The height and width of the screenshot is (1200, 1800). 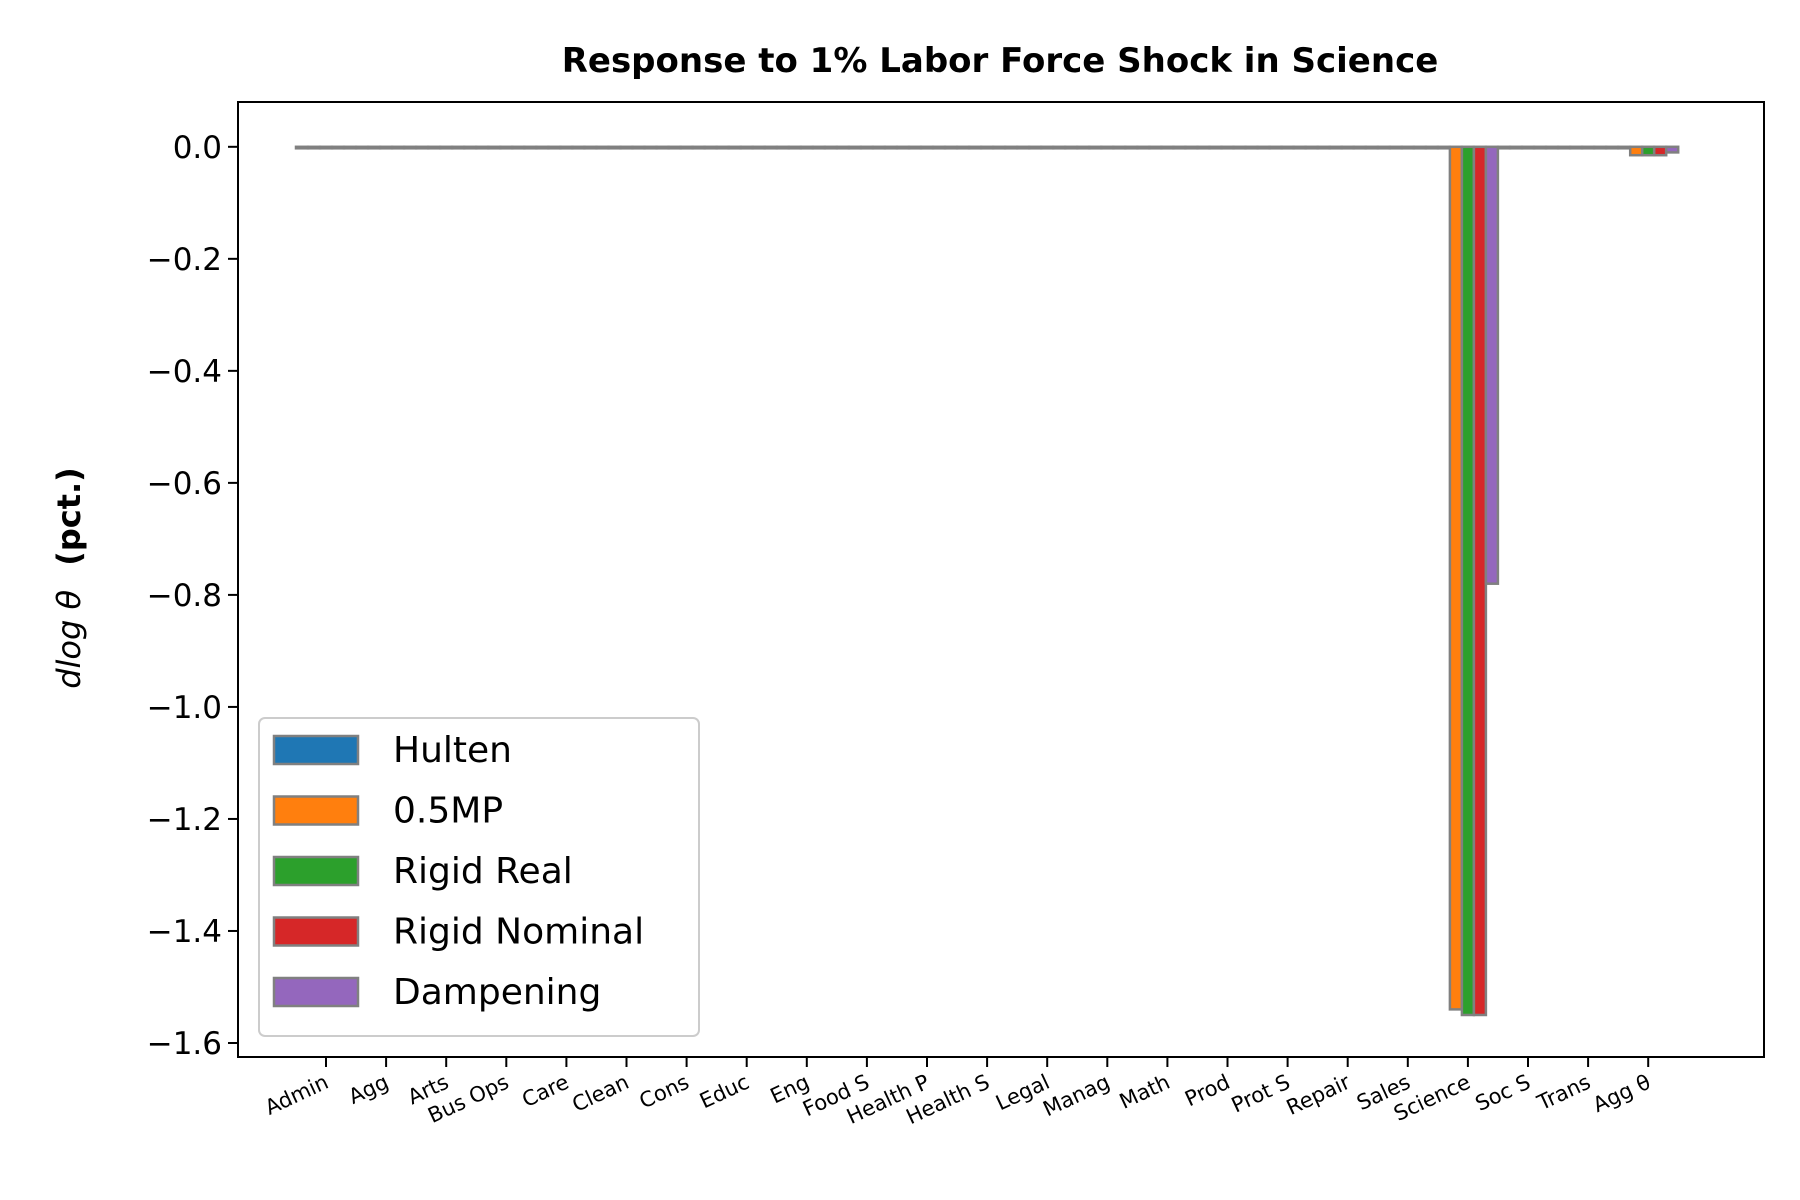 I want to click on bar-0-5mp-legal, so click(x=1035, y=147).